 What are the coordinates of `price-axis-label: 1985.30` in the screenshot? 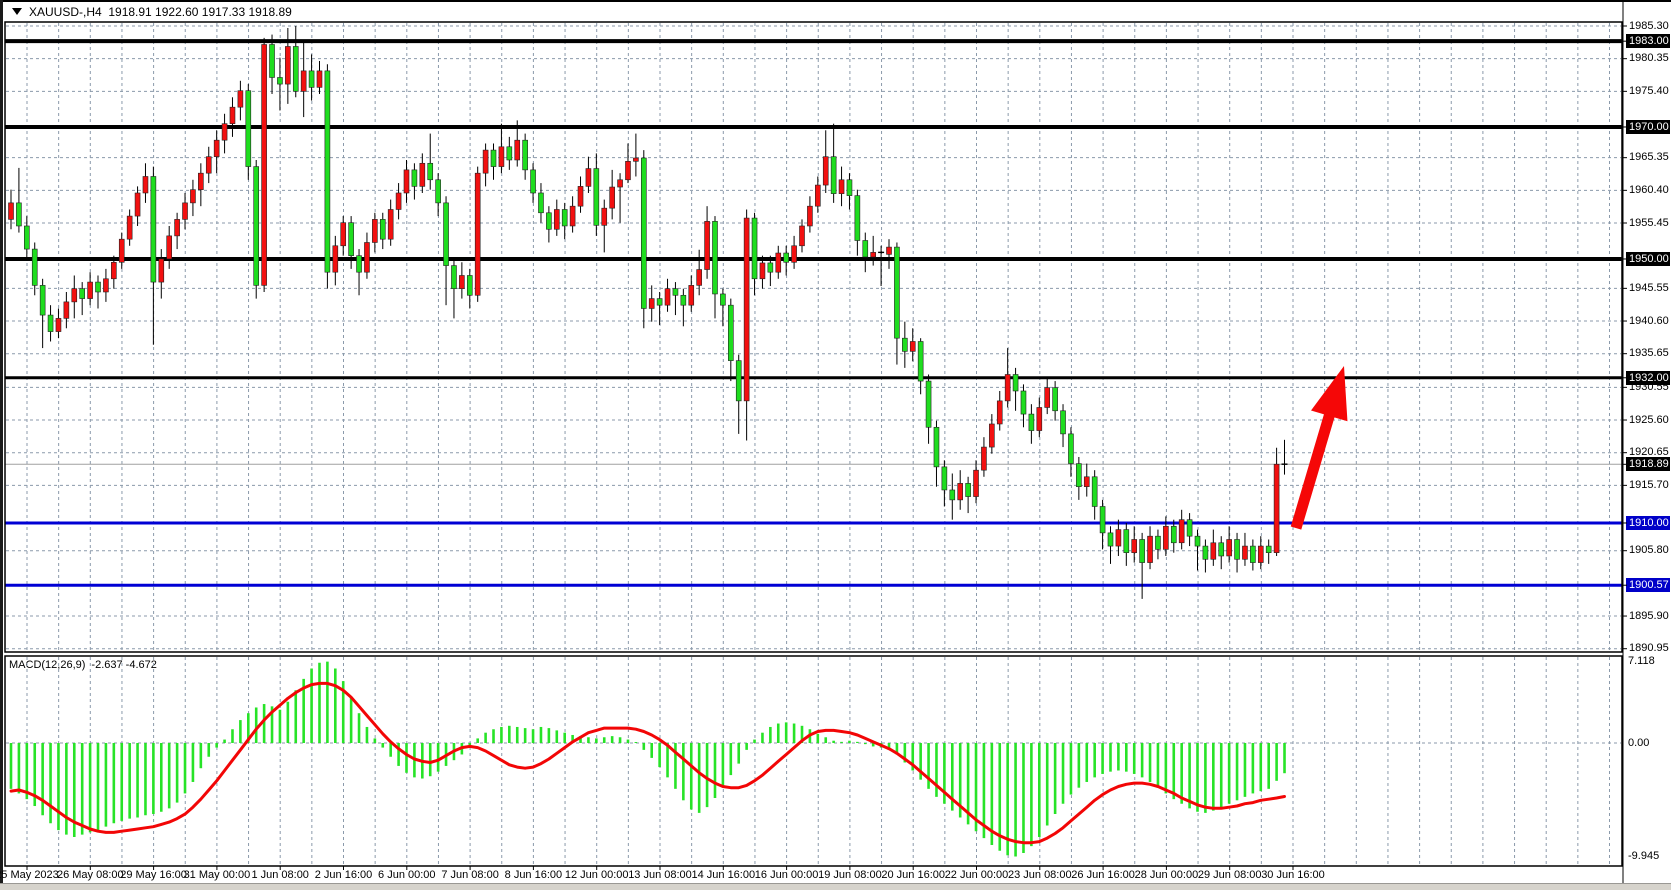 It's located at (1649, 25).